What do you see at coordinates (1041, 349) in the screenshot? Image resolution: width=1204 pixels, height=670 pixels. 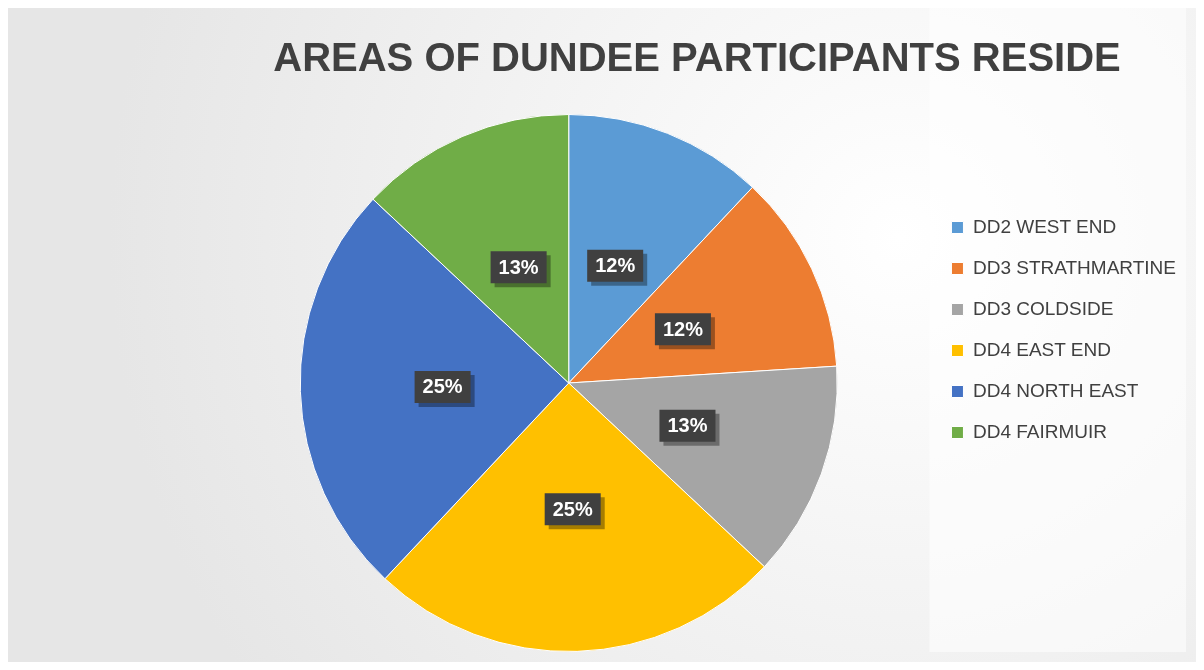 I see `legend-label: DD4 EAST END` at bounding box center [1041, 349].